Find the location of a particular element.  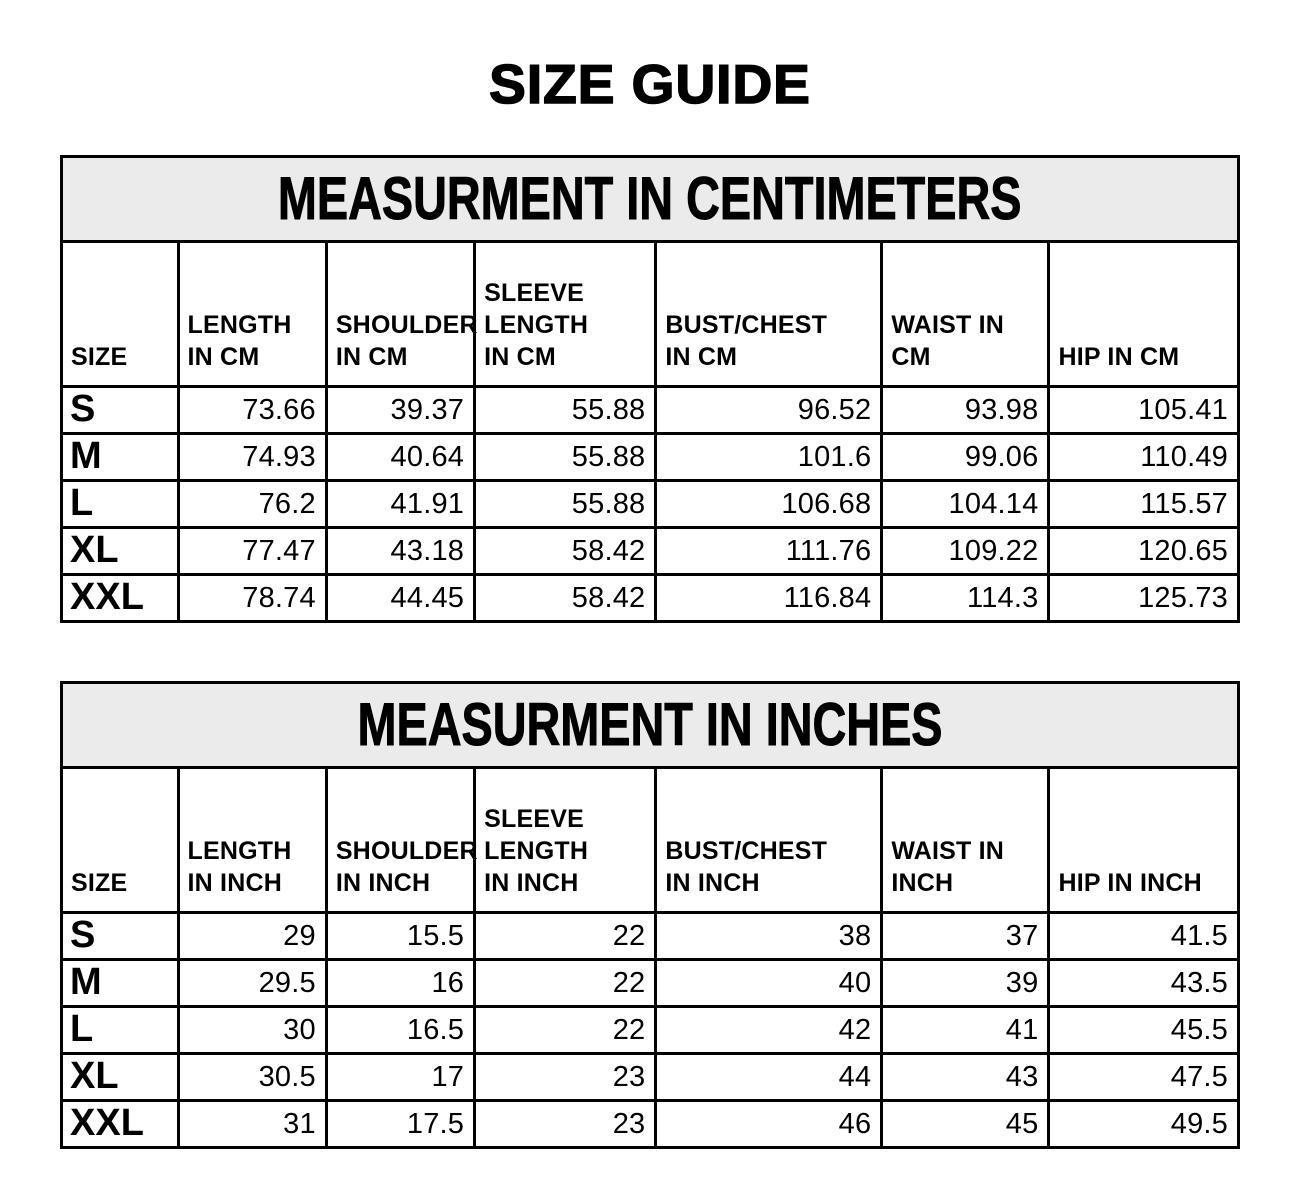

value-cell: 104.14 is located at coordinates (965, 504).